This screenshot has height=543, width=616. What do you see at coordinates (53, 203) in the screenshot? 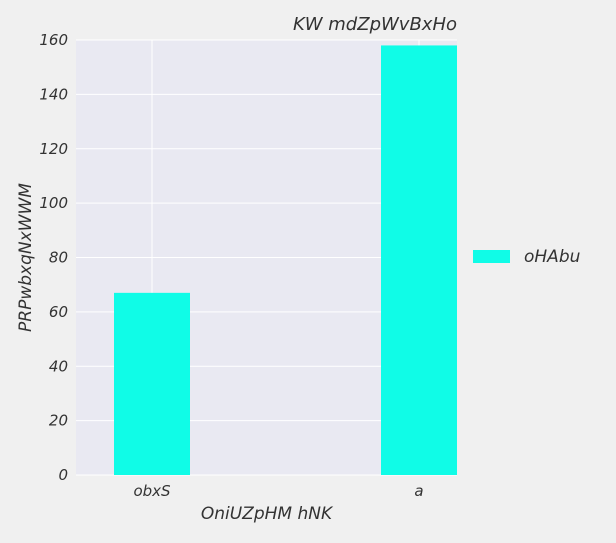
I see `y-tick-label: 100` at bounding box center [53, 203].